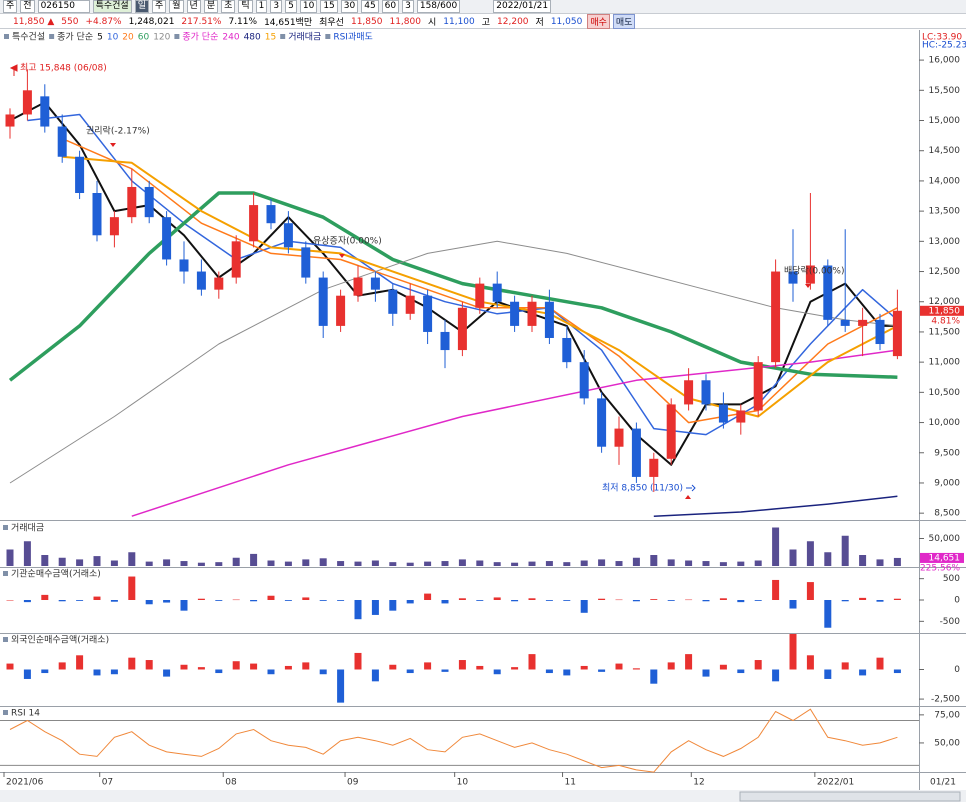 The height and width of the screenshot is (802, 966). Describe the element at coordinates (945, 363) in the screenshot. I see `y-tick-label: 11,000` at that location.